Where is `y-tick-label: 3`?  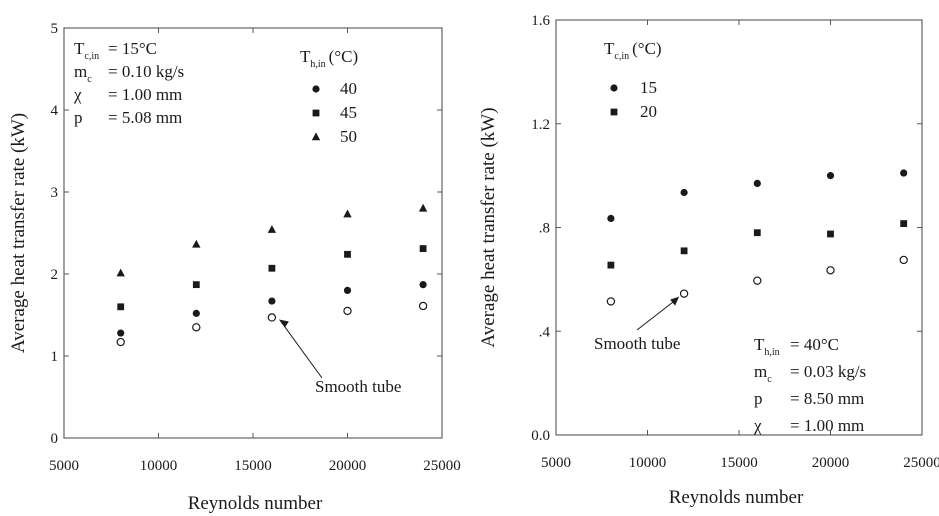
y-tick-label: 3 is located at coordinates (55, 193).